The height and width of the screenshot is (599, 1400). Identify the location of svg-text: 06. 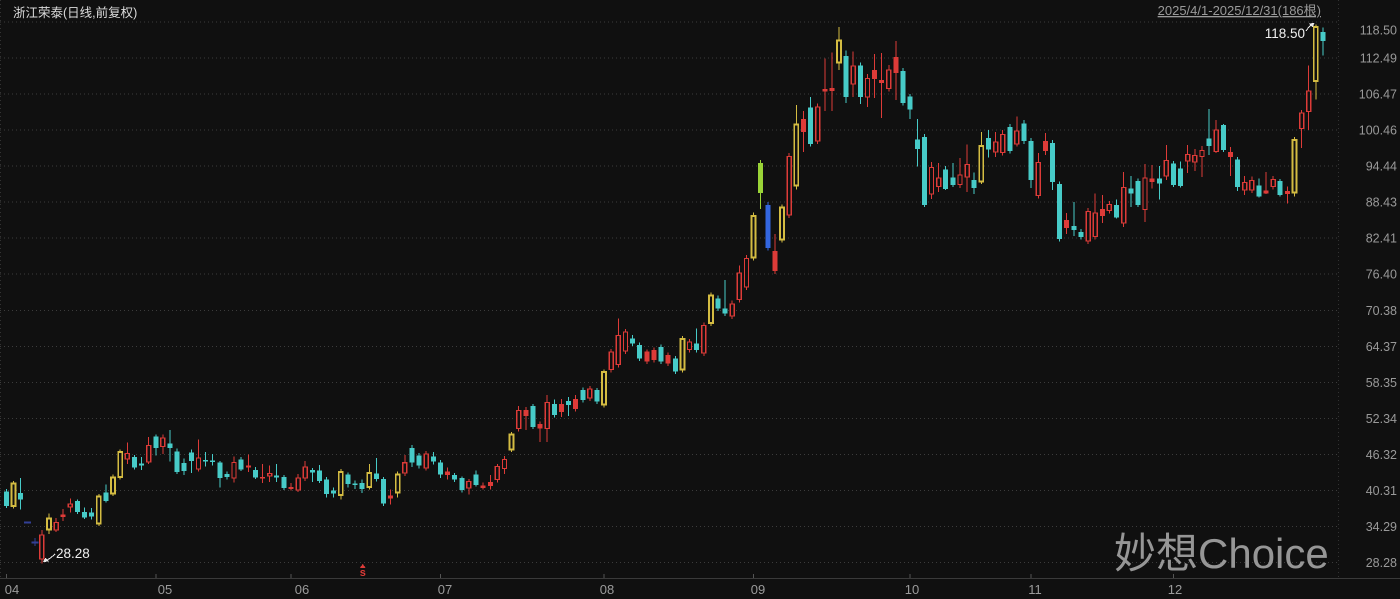
(302, 589).